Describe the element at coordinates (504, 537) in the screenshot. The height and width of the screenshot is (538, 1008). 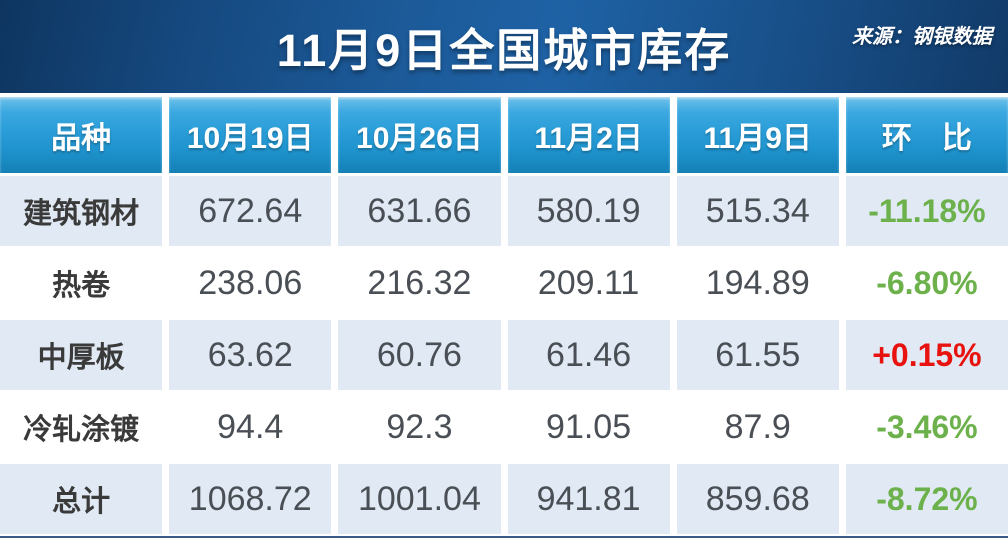
I see `bottom-accent-bar` at that location.